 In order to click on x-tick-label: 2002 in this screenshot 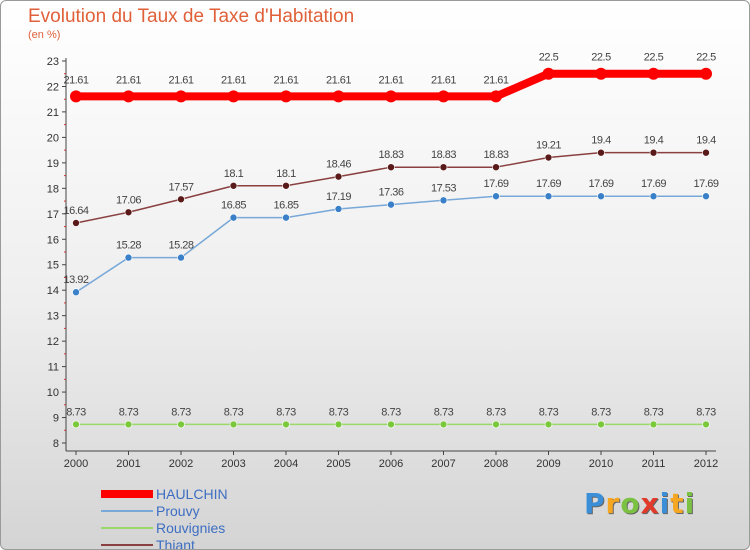, I will do `click(181, 464)`.